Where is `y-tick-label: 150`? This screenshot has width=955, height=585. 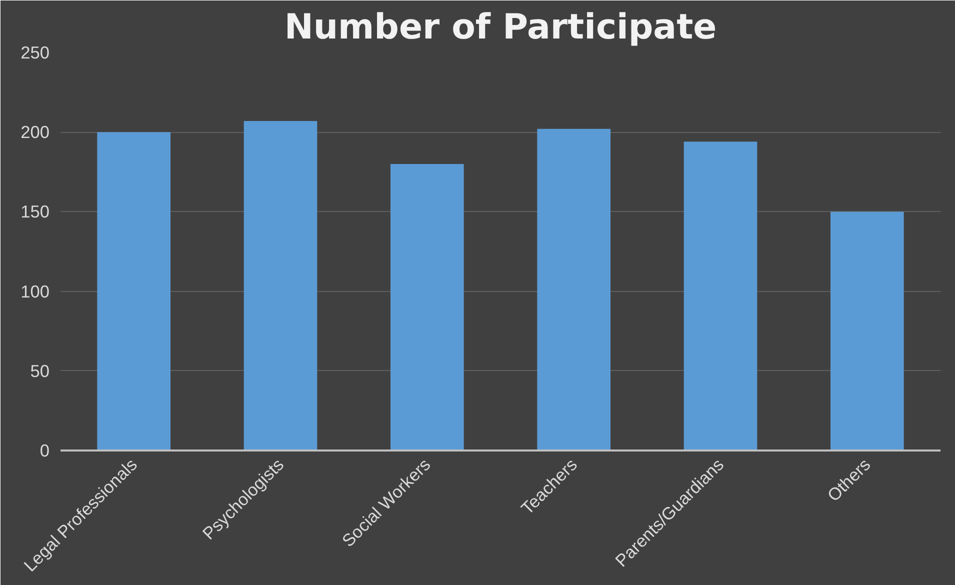
y-tick-label: 150 is located at coordinates (35, 212).